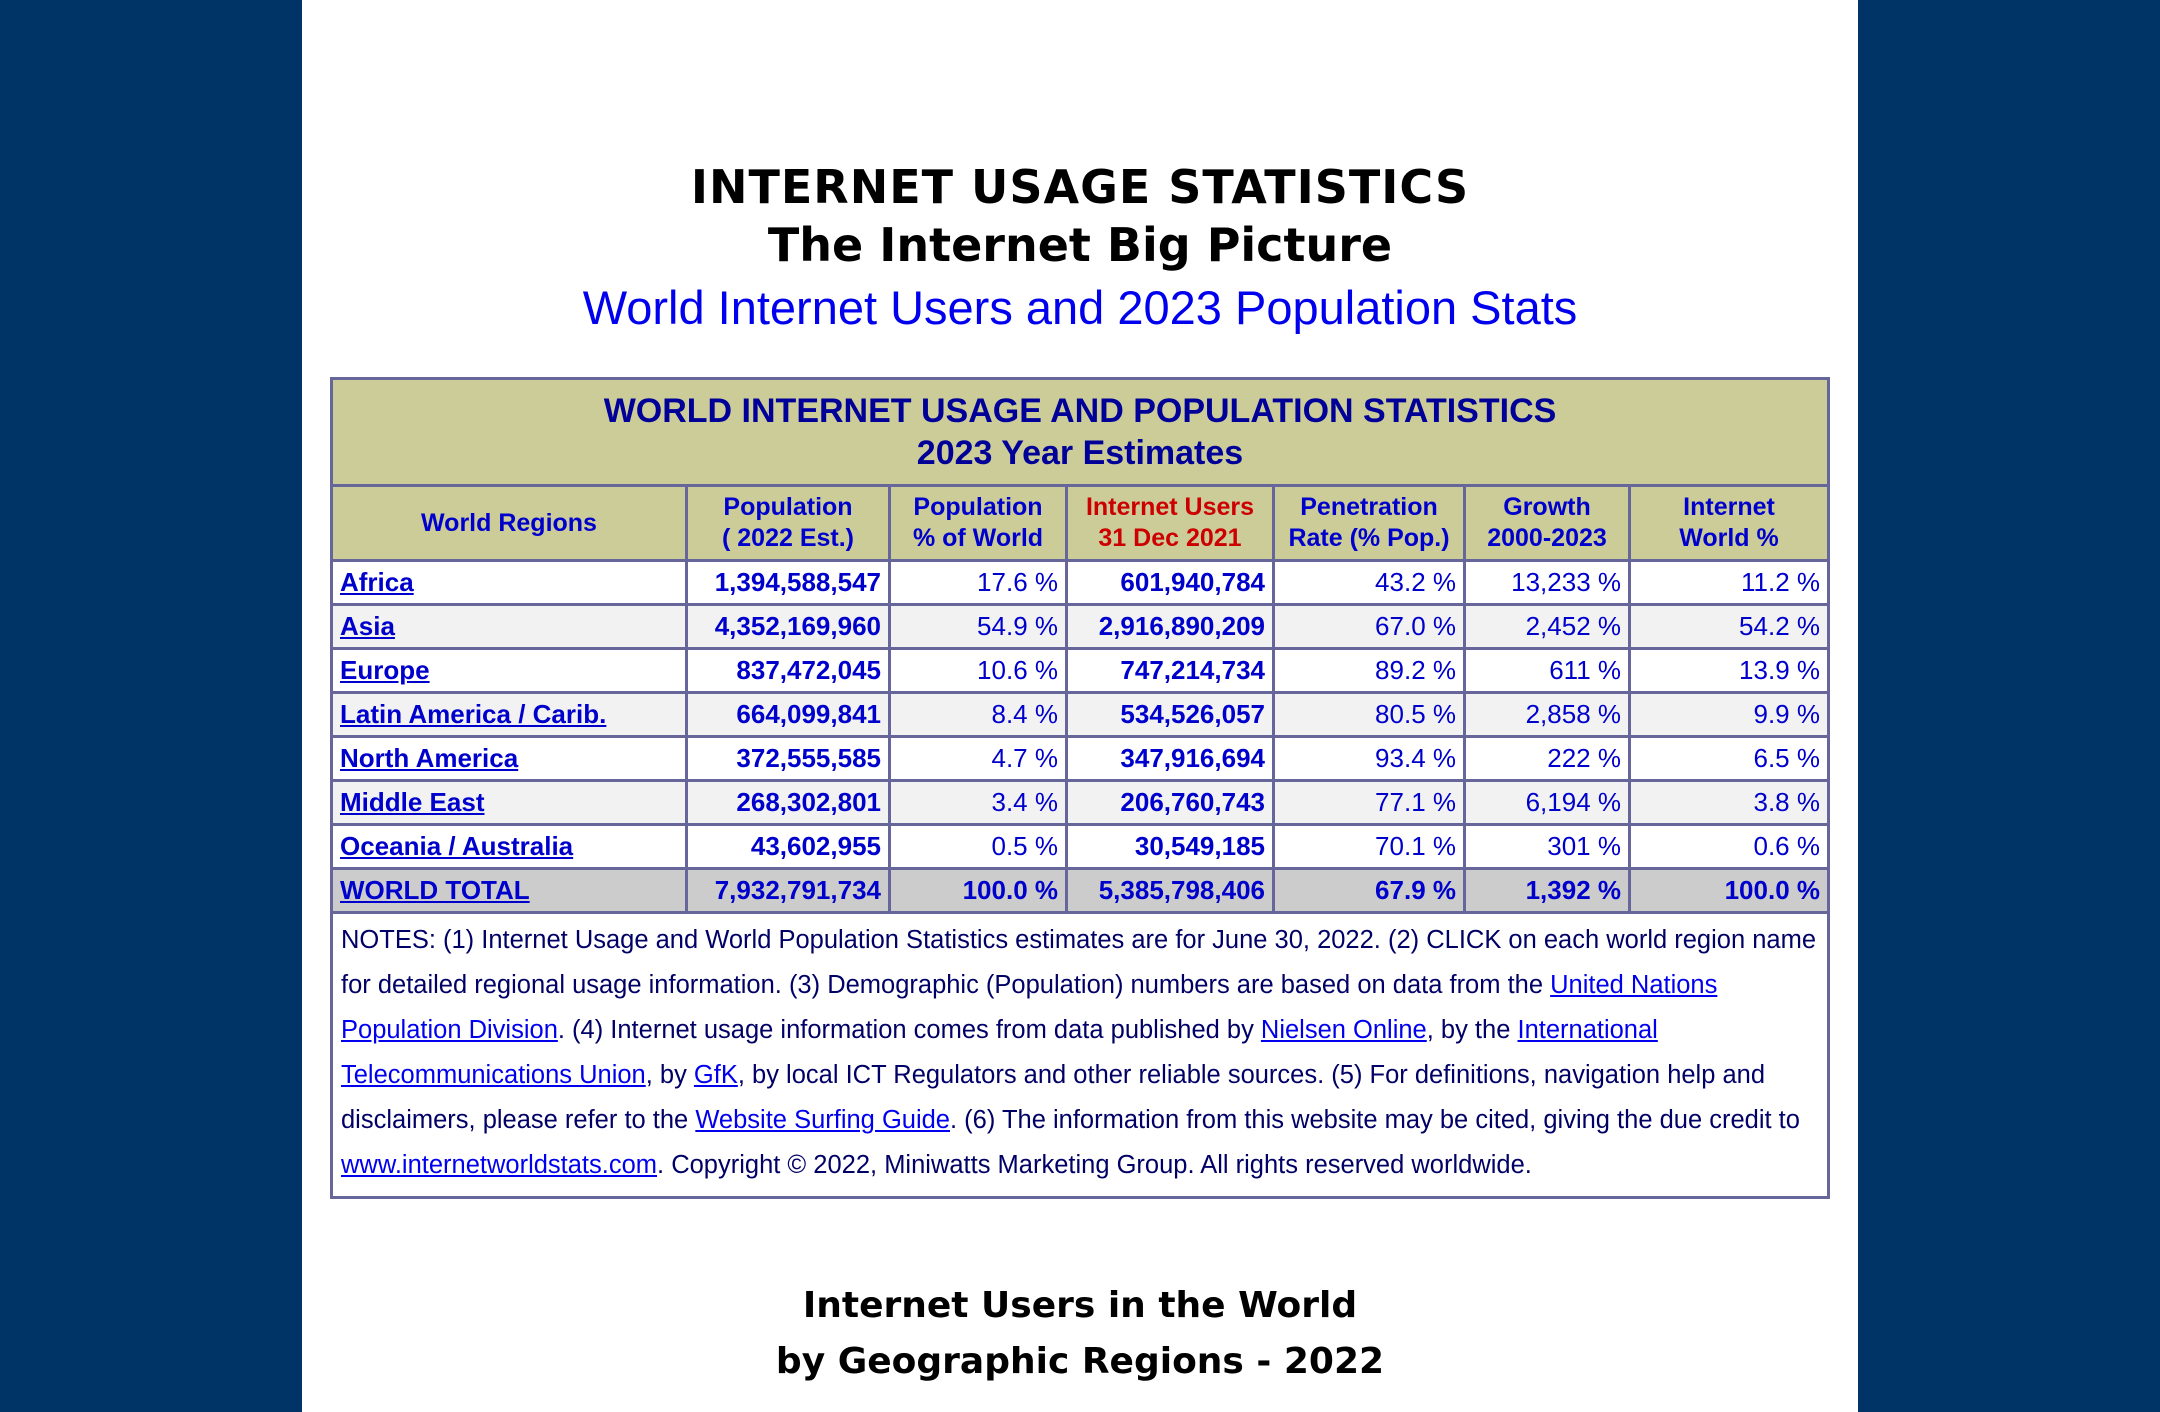 This screenshot has width=2160, height=1412. What do you see at coordinates (1547, 758) in the screenshot?
I see `growth-cell: 222 %` at bounding box center [1547, 758].